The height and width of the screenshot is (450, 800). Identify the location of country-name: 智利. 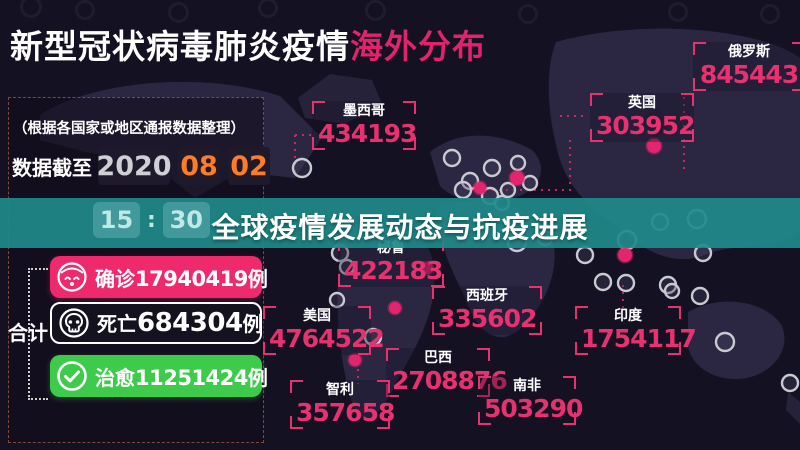
(340, 390).